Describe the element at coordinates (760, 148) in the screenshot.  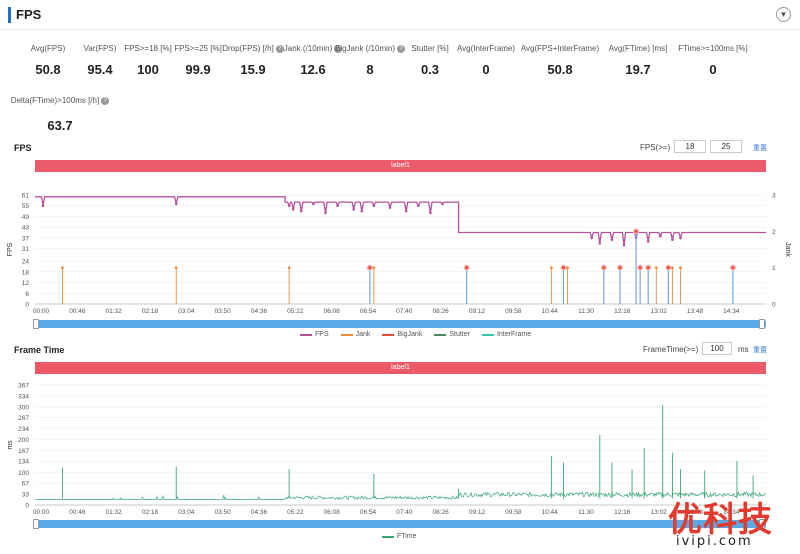
I see `fps-reset-button: 重置` at that location.